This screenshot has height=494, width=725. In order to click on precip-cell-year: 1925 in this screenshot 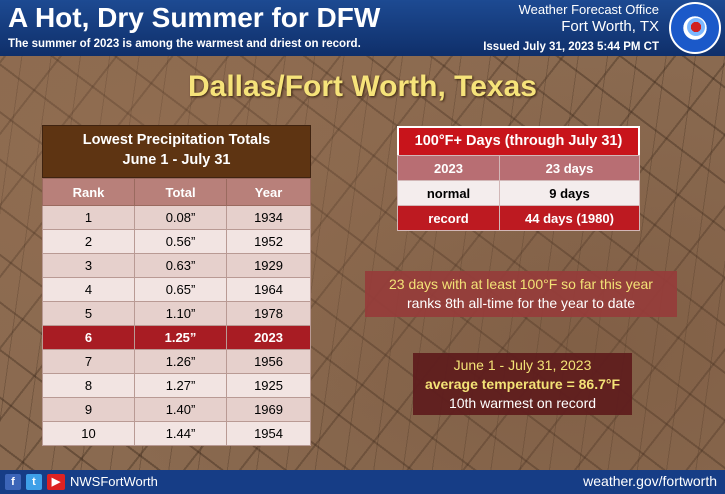, I will do `click(268, 385)`.